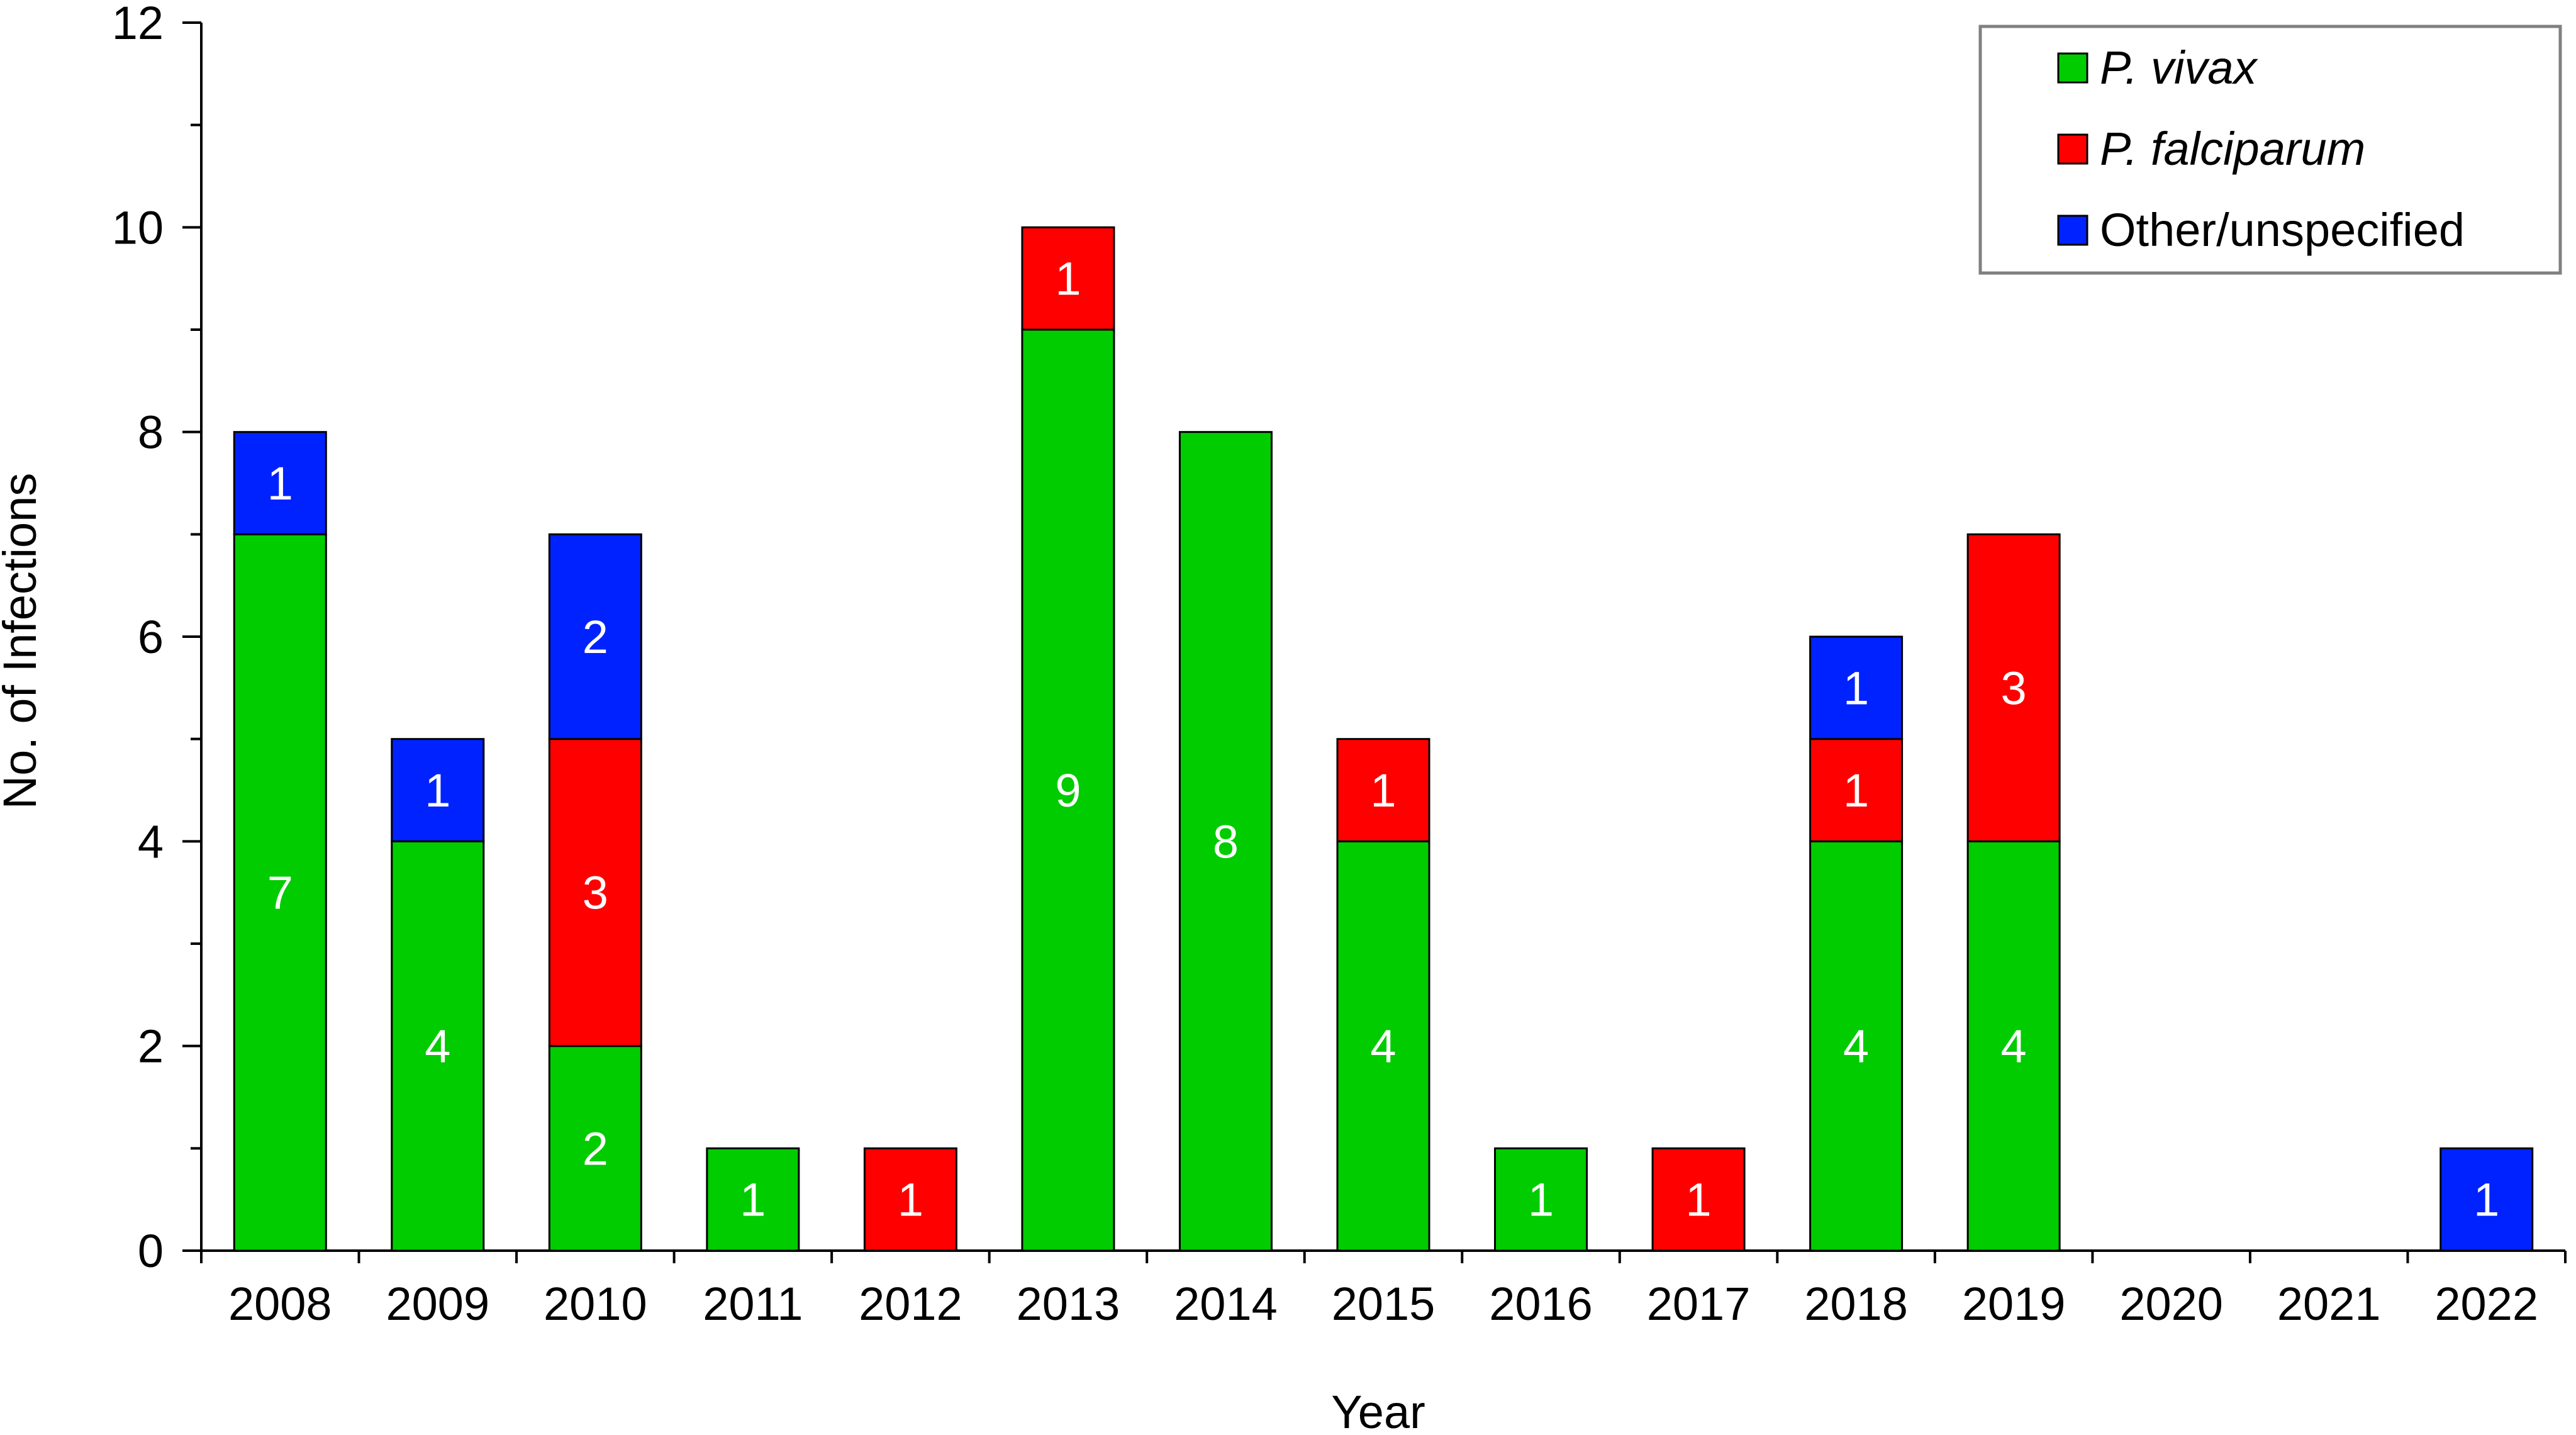 This screenshot has height=1435, width=2576. I want to click on bar-segment-p-vivax-2018, so click(1856, 1046).